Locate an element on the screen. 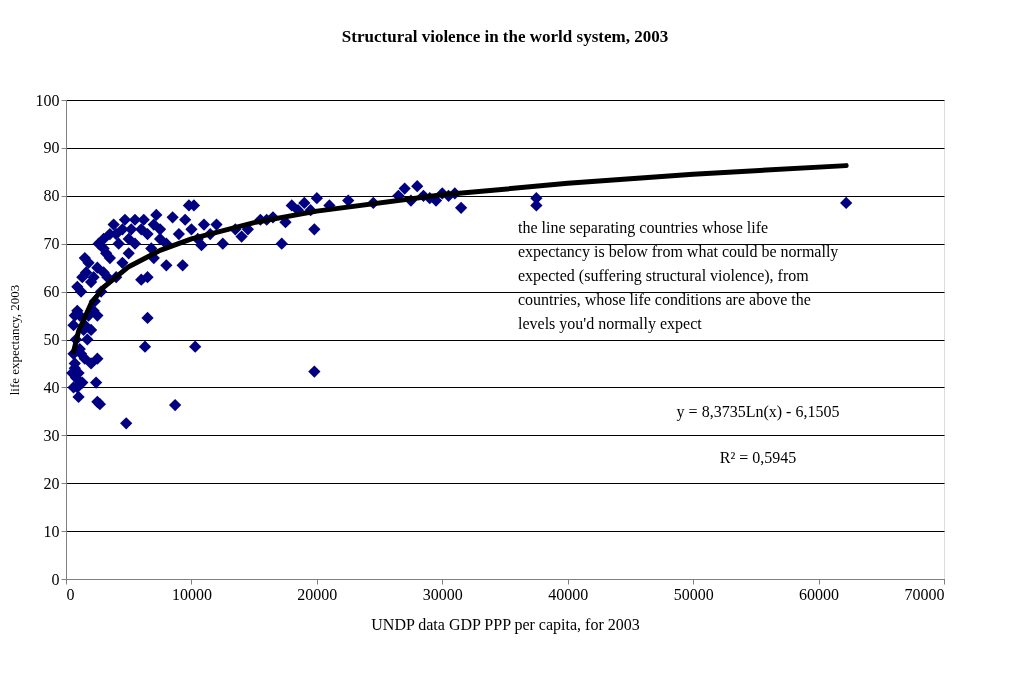  y-tick-label: 90 is located at coordinates (51, 148).